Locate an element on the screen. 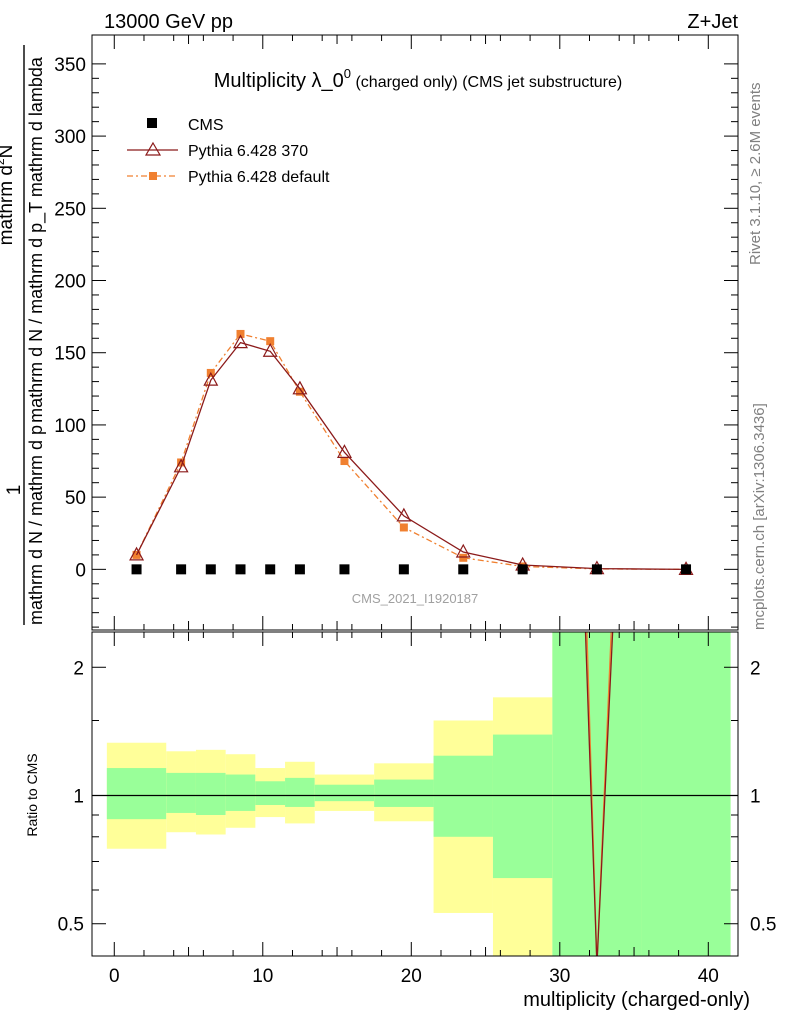 The height and width of the screenshot is (1024, 786). legend-item-p370: Pythia 6.428 370 is located at coordinates (217, 150).